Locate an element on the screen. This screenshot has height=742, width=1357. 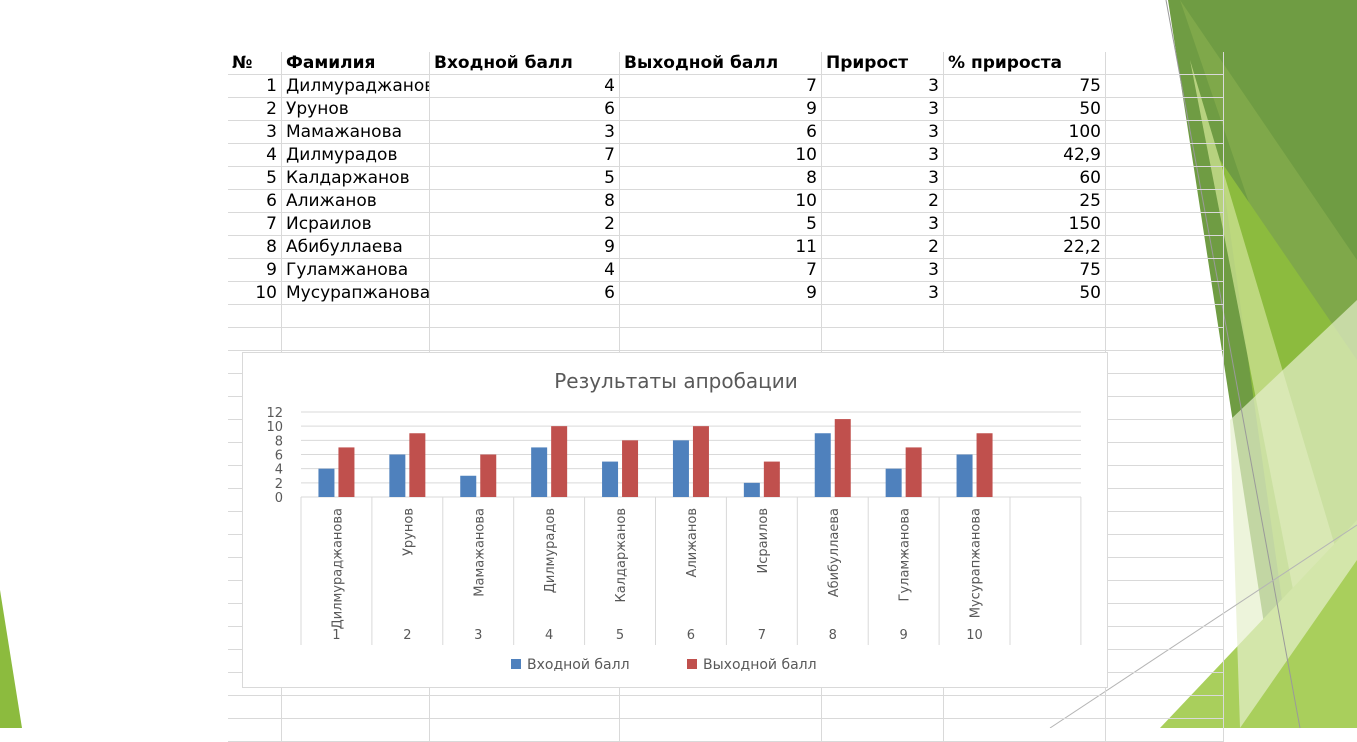
surname-cell: Исраилов is located at coordinates (356, 224).